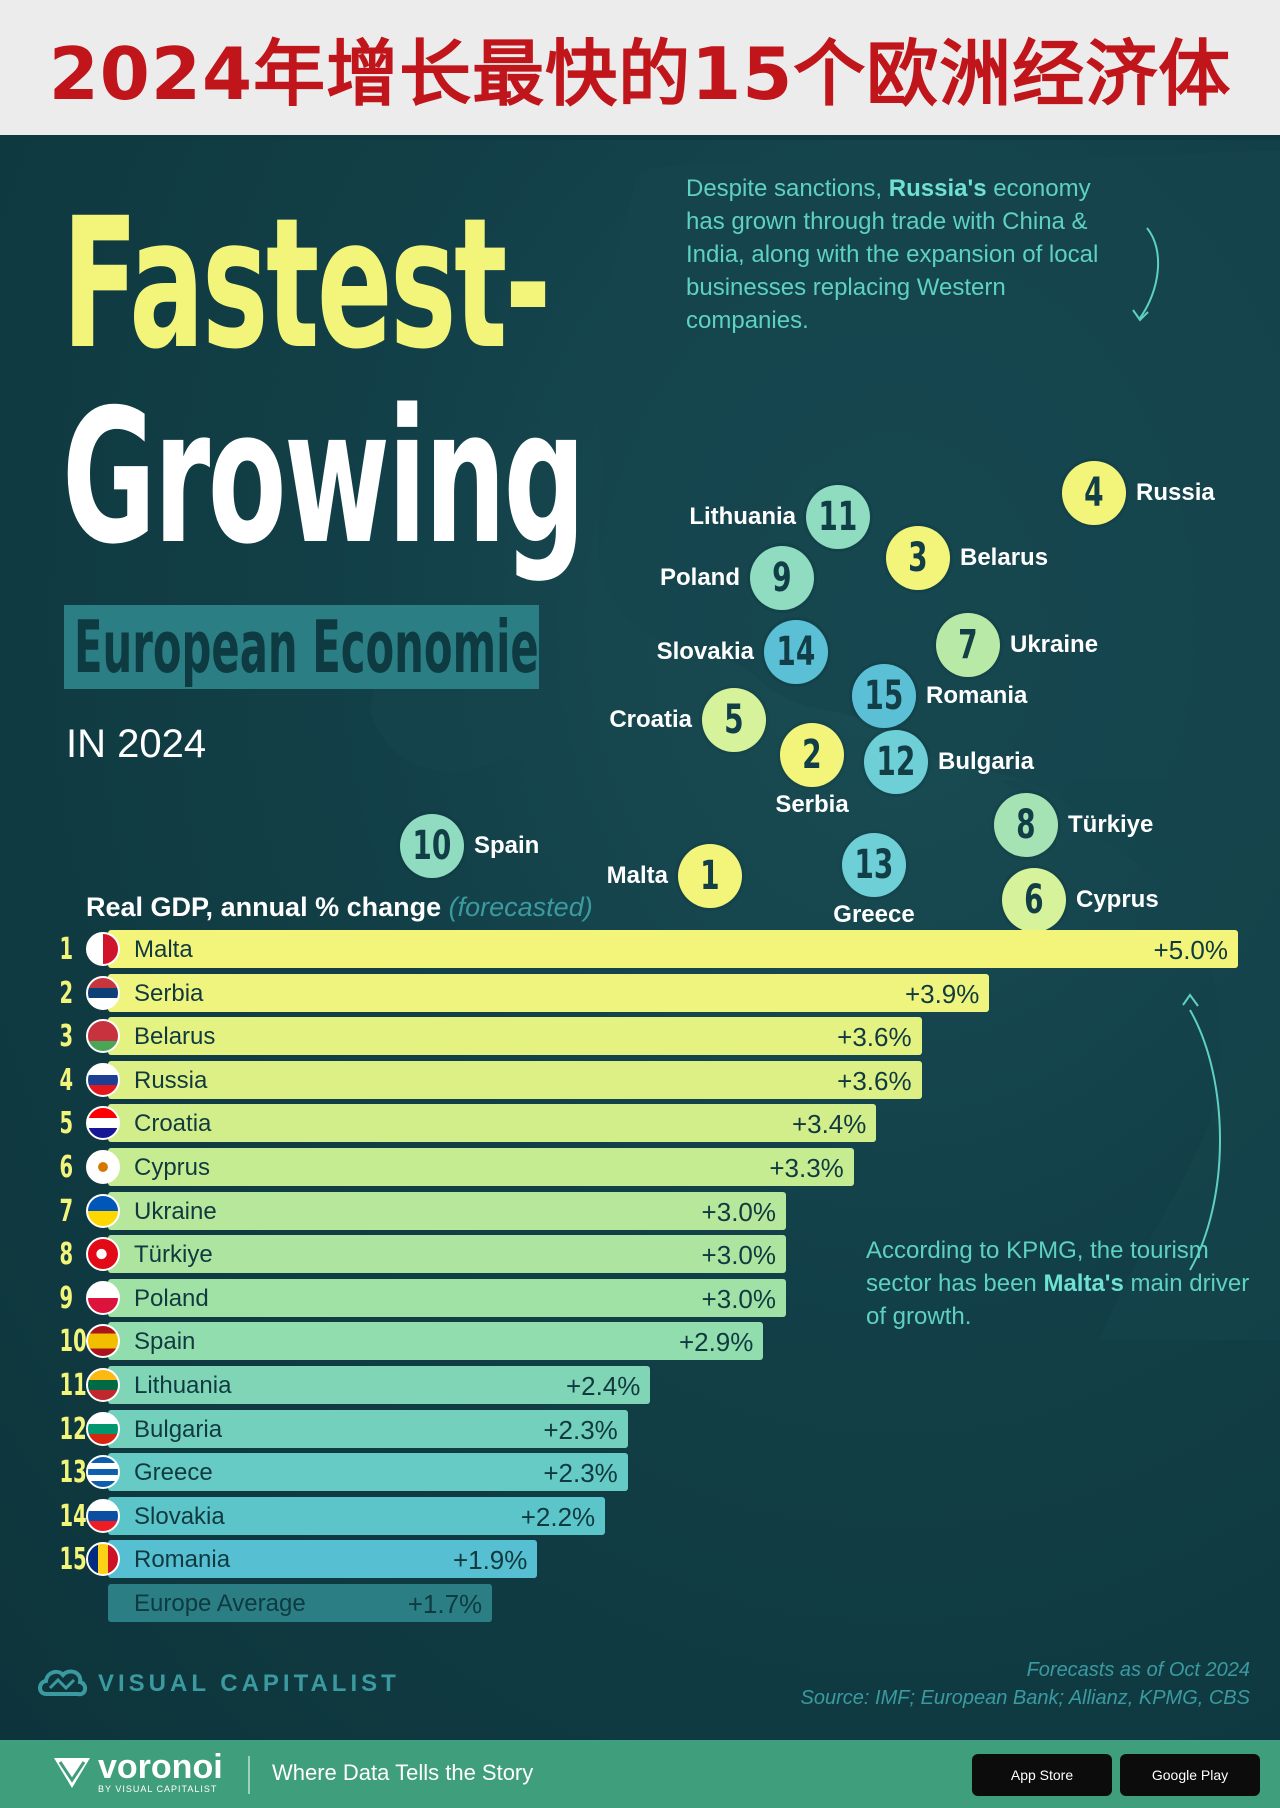 Image resolution: width=1280 pixels, height=1808 pixels. Describe the element at coordinates (812, 804) in the screenshot. I see `country-label: Serbia` at that location.